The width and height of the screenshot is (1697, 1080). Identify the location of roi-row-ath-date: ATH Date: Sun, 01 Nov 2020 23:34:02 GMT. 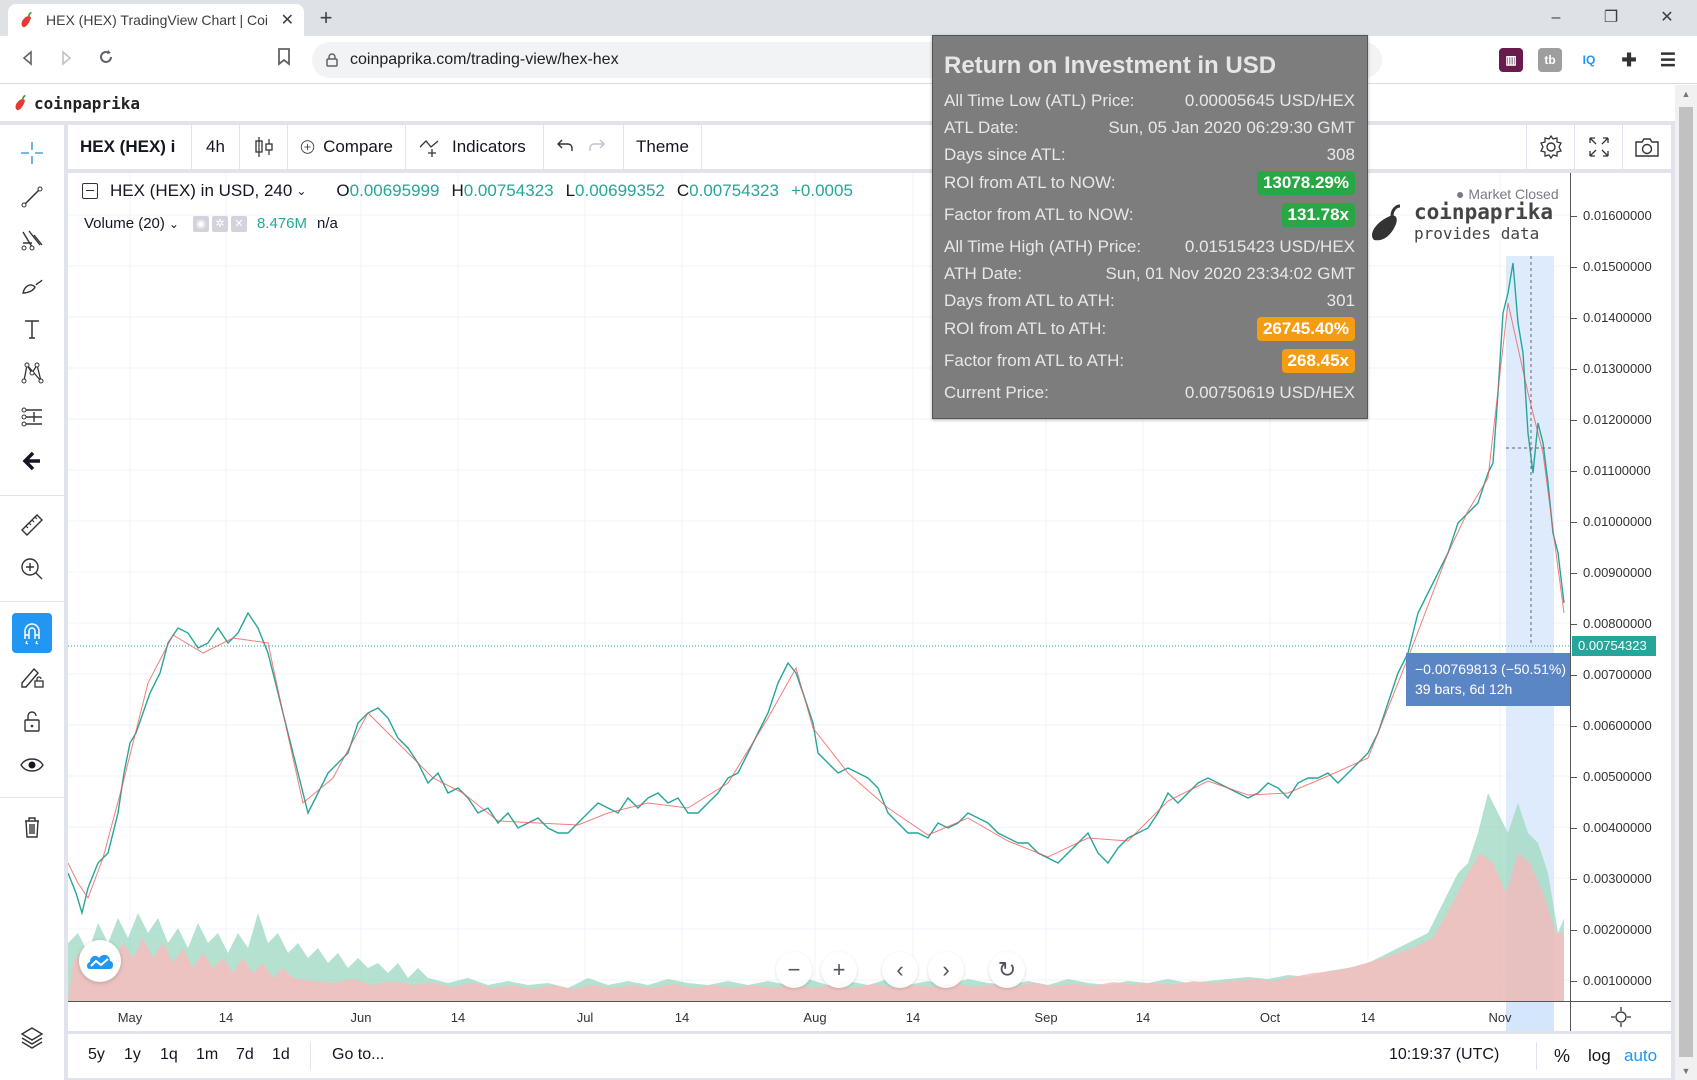
(1149, 274).